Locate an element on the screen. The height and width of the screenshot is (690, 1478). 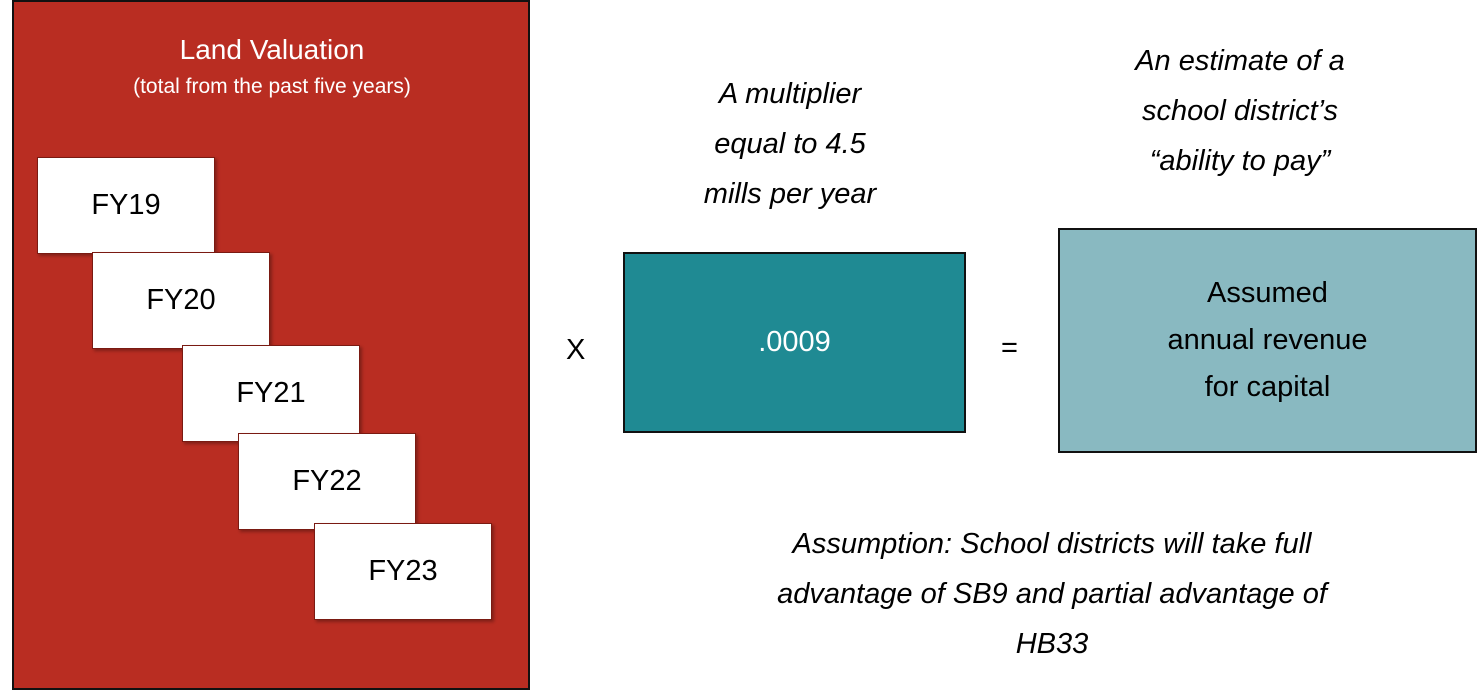
result-label: annual revenue is located at coordinates (1267, 340).